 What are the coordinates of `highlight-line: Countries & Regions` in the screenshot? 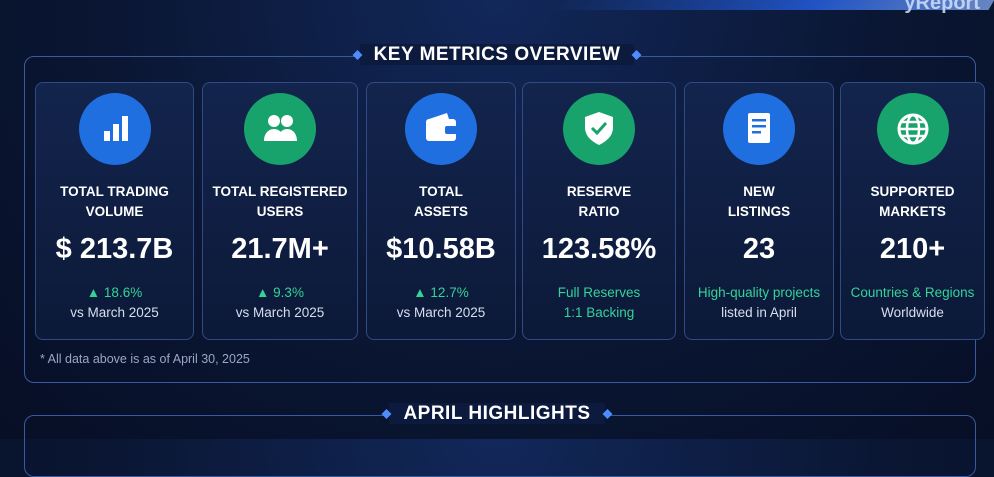 It's located at (912, 292).